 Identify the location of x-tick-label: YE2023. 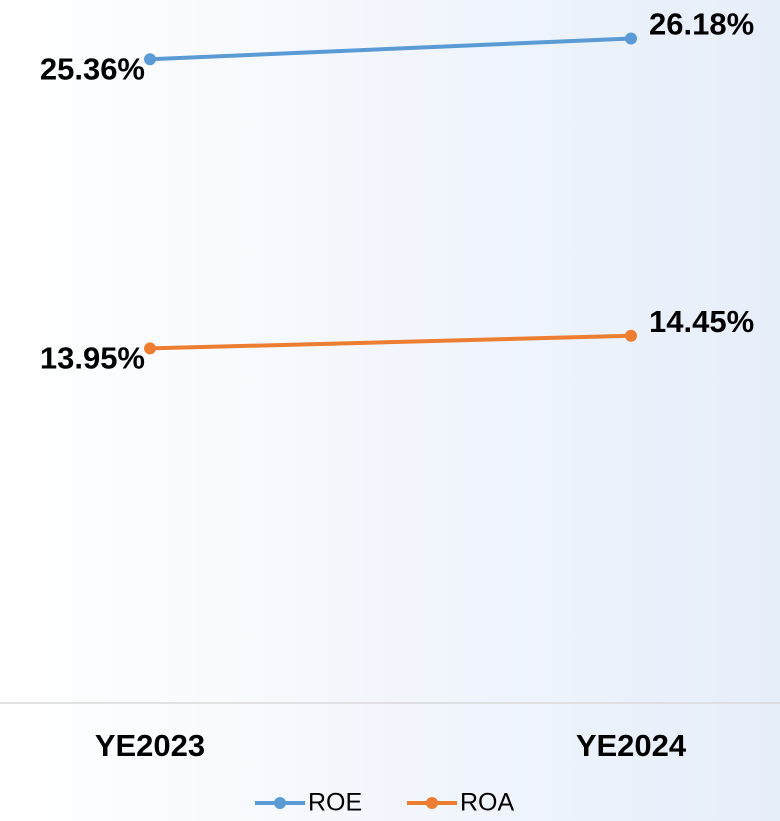
(150, 745).